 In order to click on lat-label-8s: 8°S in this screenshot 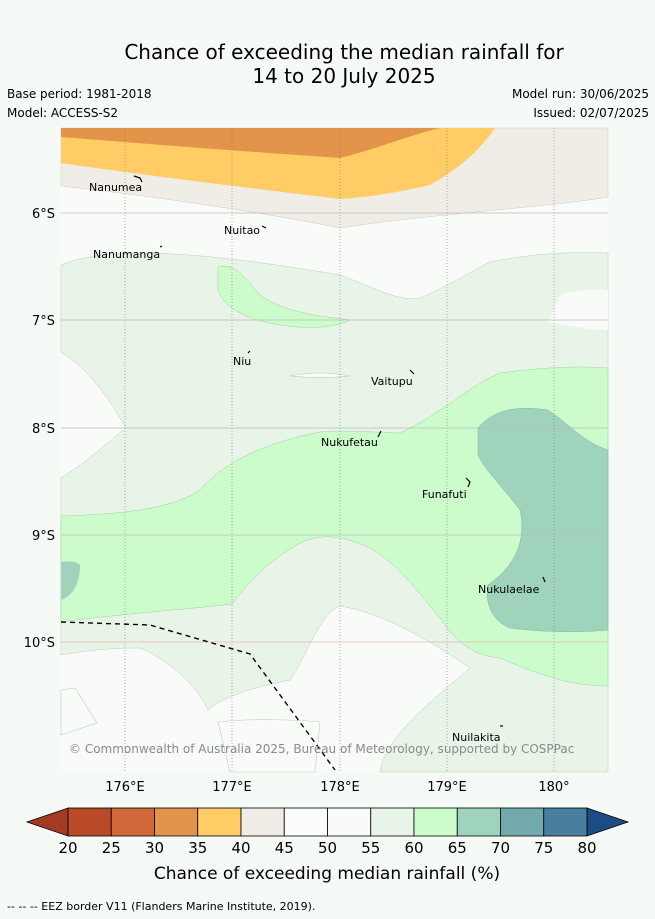, I will do `click(43, 429)`.